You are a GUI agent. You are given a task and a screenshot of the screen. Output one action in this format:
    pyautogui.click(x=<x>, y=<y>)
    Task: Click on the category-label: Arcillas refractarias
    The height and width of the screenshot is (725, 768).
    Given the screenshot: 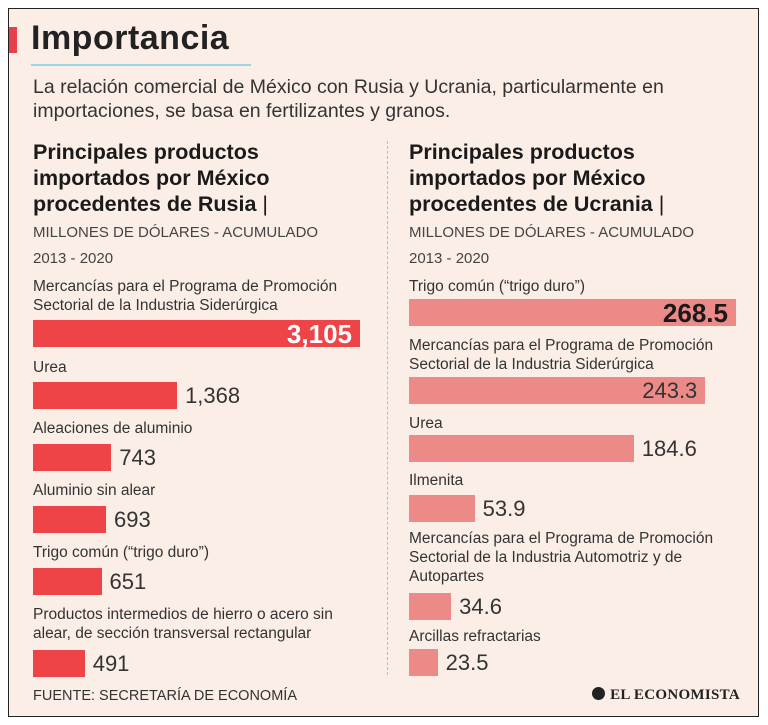 What is the action you would take?
    pyautogui.click(x=475, y=636)
    